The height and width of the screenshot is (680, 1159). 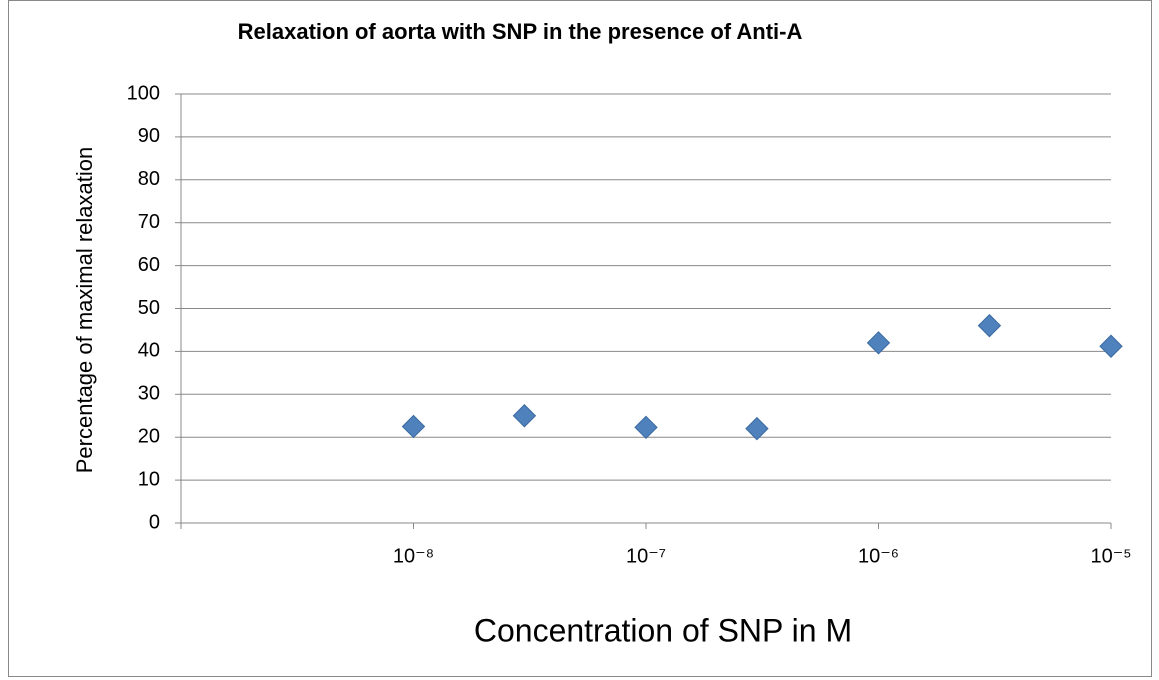 What do you see at coordinates (84, 310) in the screenshot?
I see `y-axis-title: Percentage of maximal relaxation` at bounding box center [84, 310].